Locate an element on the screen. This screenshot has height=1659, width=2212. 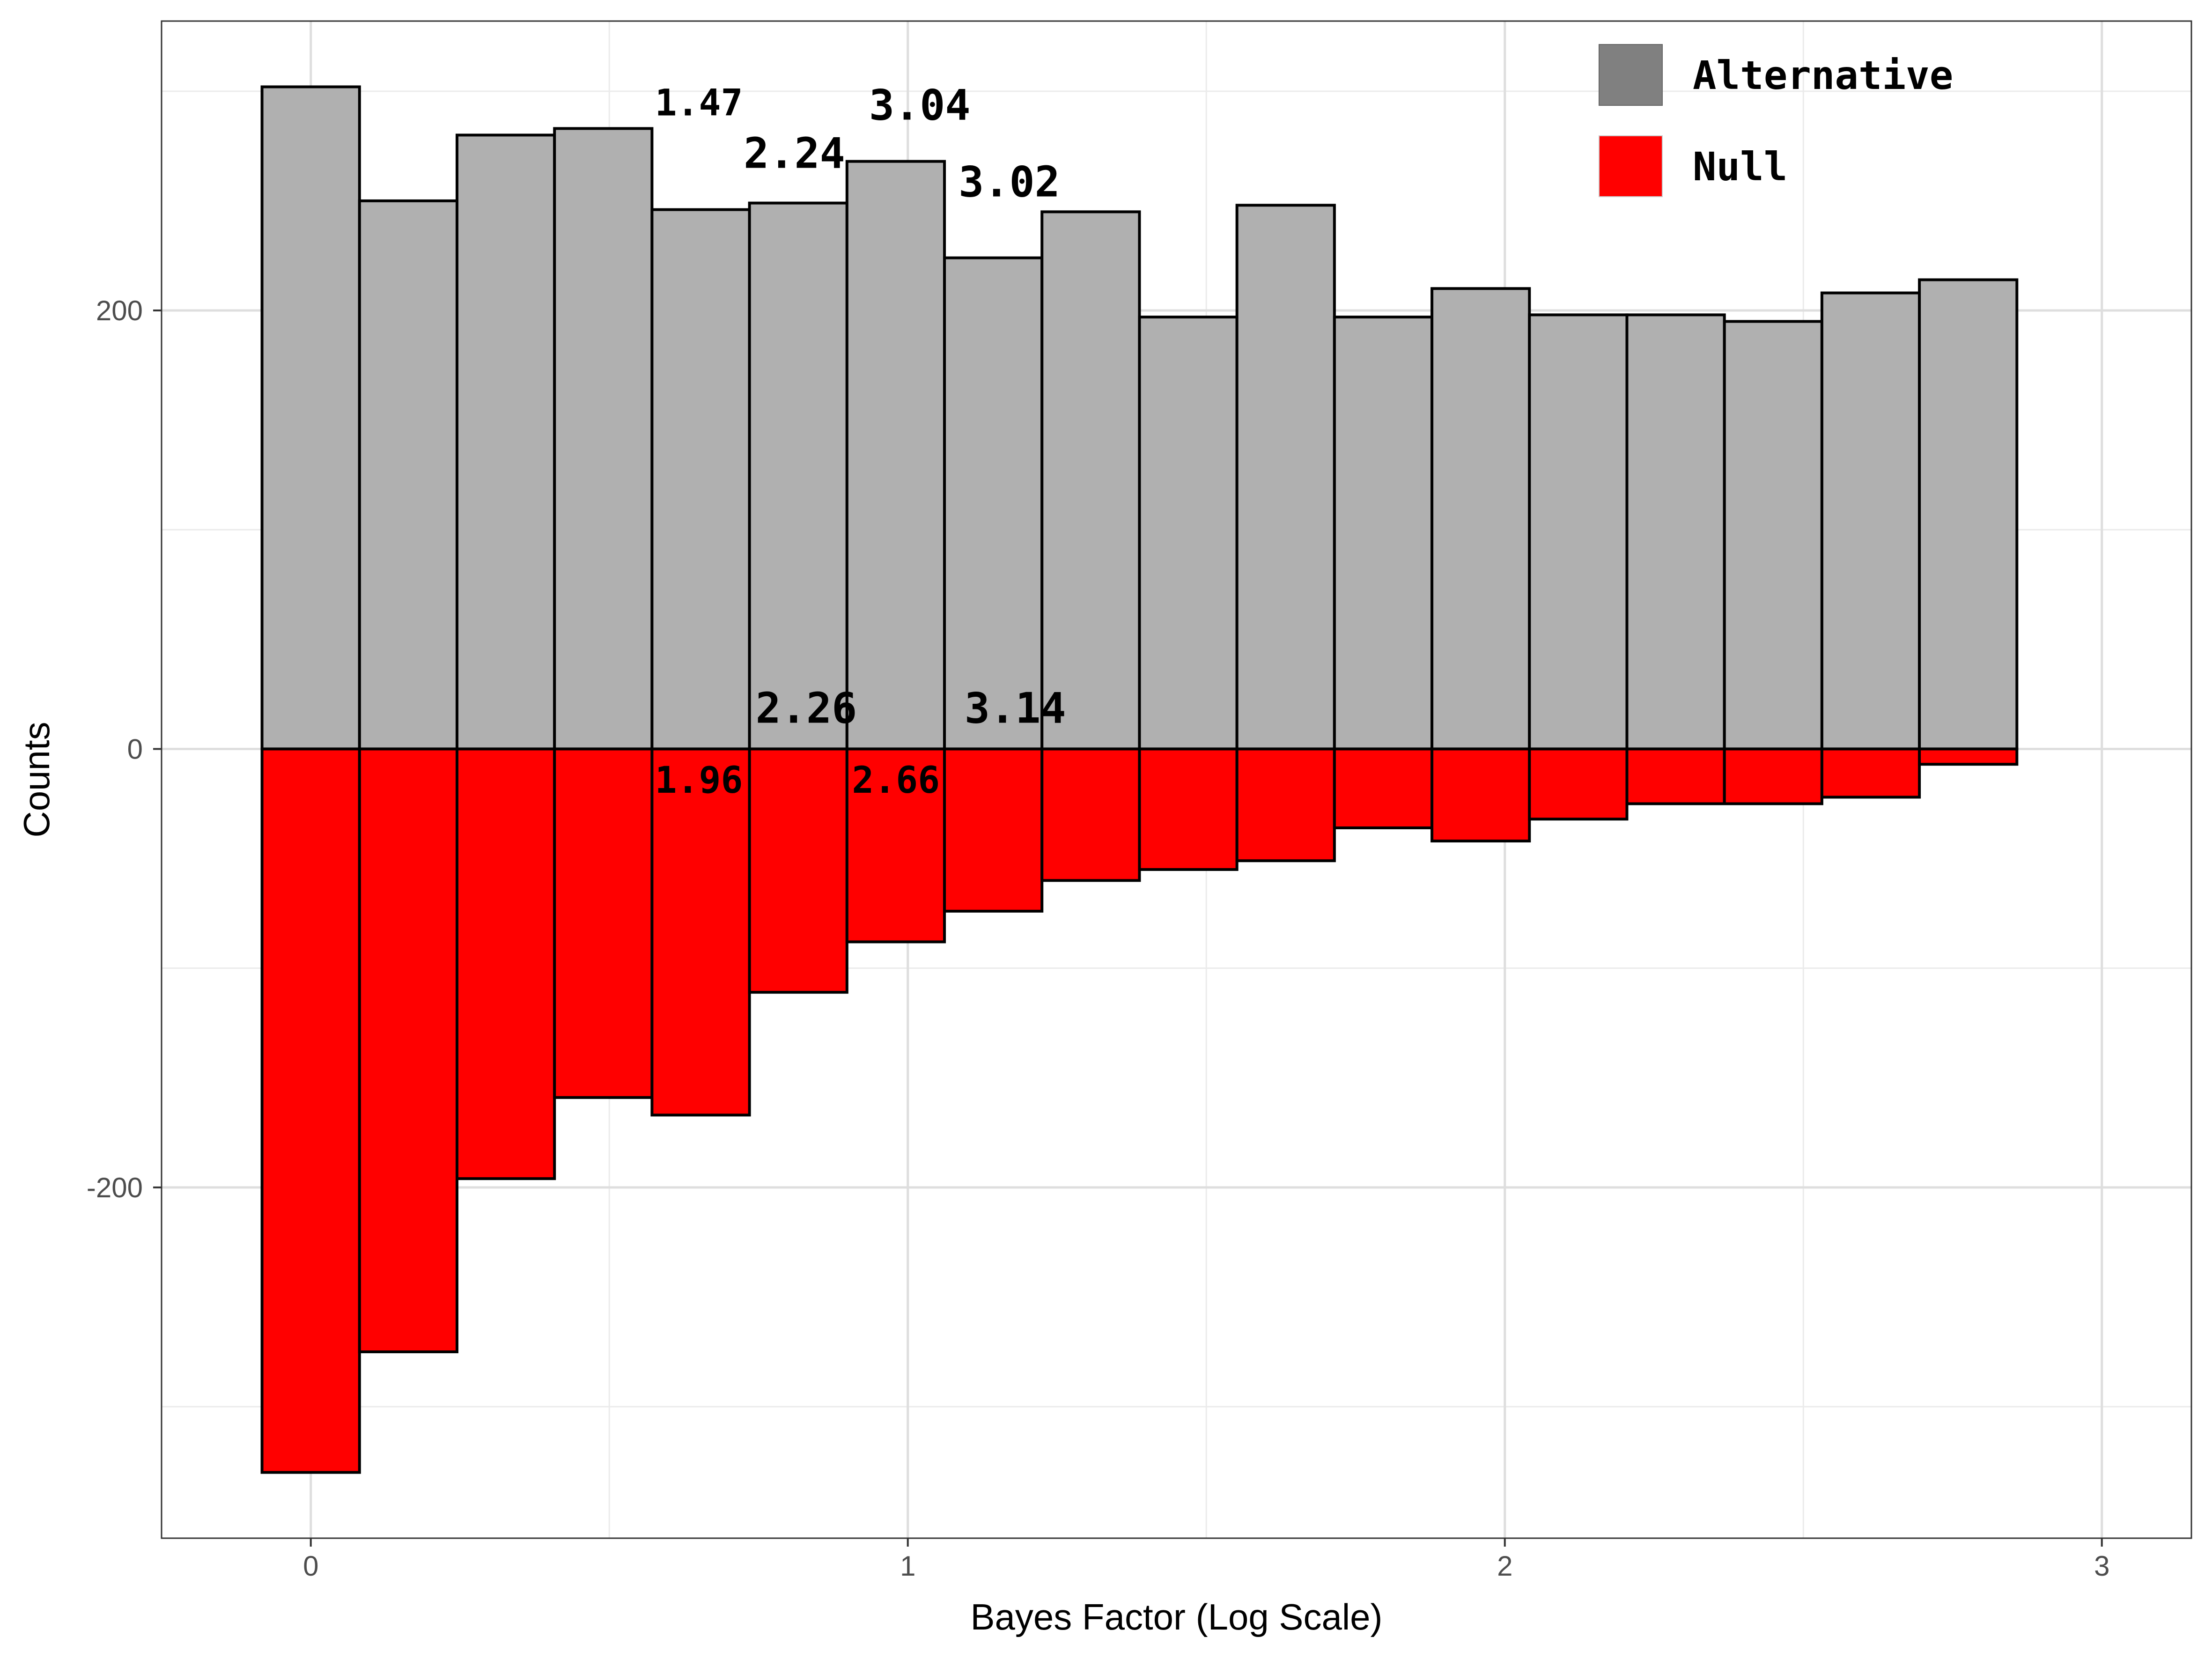
legend-label-alternative: Alternative is located at coordinates (1823, 75).